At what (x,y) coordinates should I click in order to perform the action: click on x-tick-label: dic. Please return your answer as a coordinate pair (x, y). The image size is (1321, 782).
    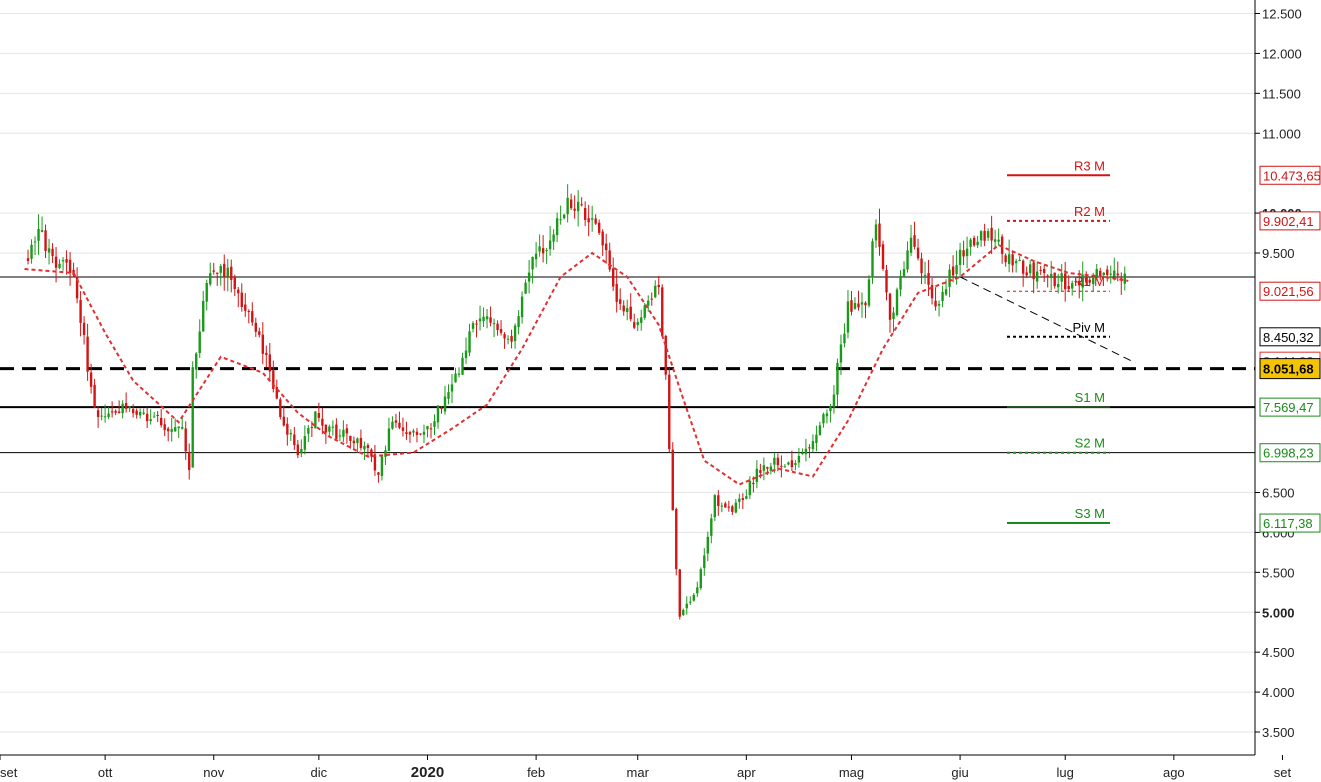
    Looking at the image, I should click on (319, 772).